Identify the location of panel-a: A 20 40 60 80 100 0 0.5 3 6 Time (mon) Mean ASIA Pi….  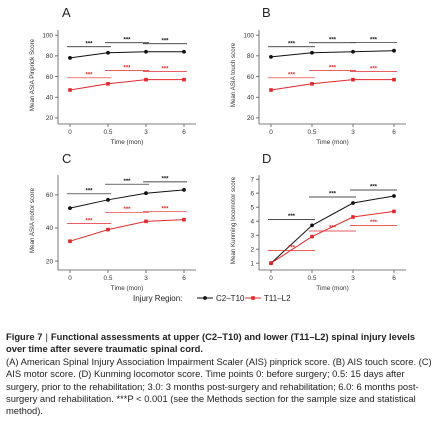
(112, 75).